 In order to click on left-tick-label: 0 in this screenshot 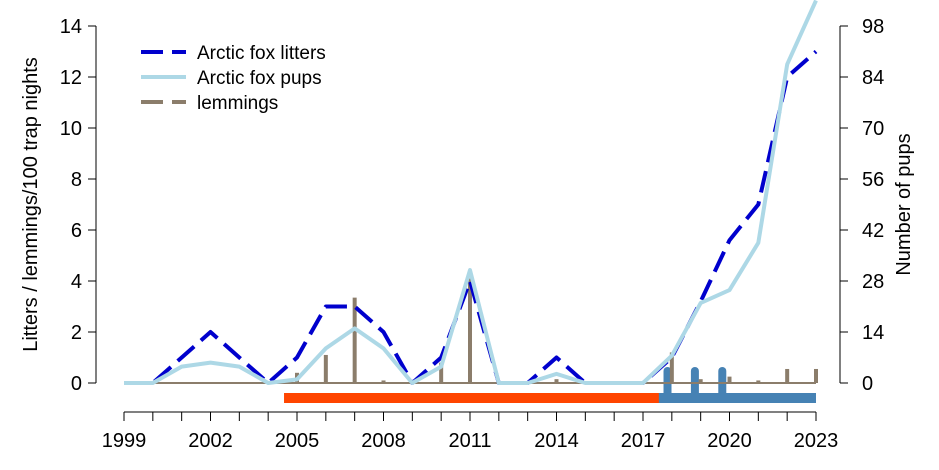, I will do `click(76, 384)`.